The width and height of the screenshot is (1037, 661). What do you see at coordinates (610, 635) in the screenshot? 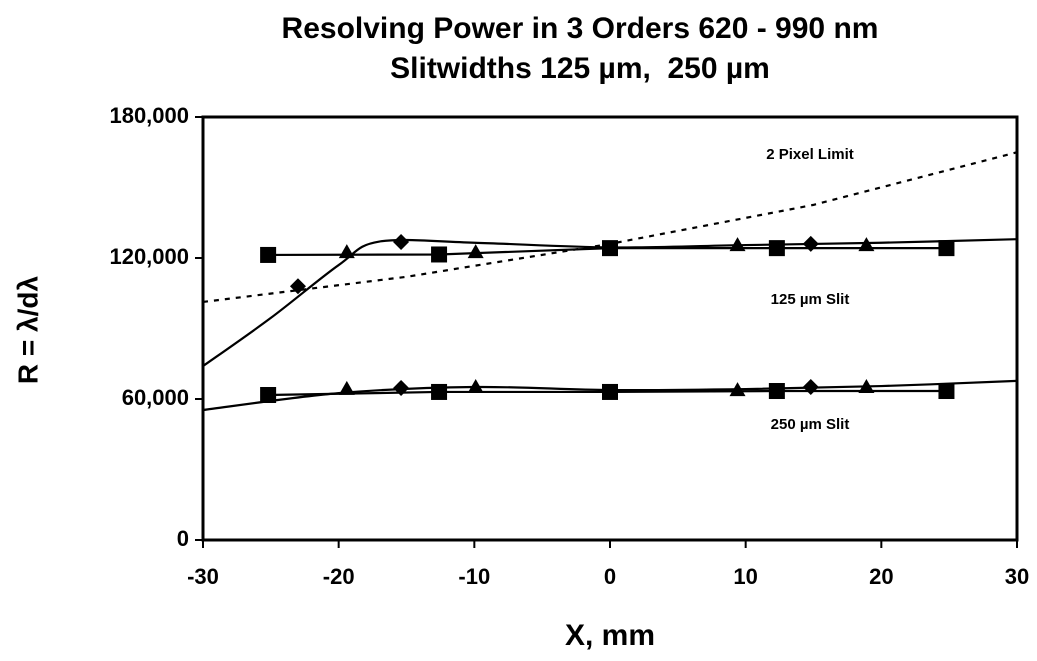
I see `x-axis-label: X, mm` at bounding box center [610, 635].